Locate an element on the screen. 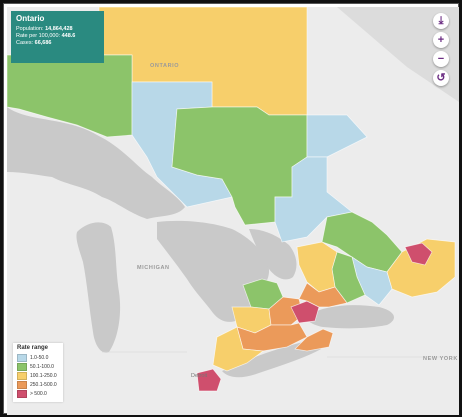  hudson-bay is located at coordinates (398, 54).